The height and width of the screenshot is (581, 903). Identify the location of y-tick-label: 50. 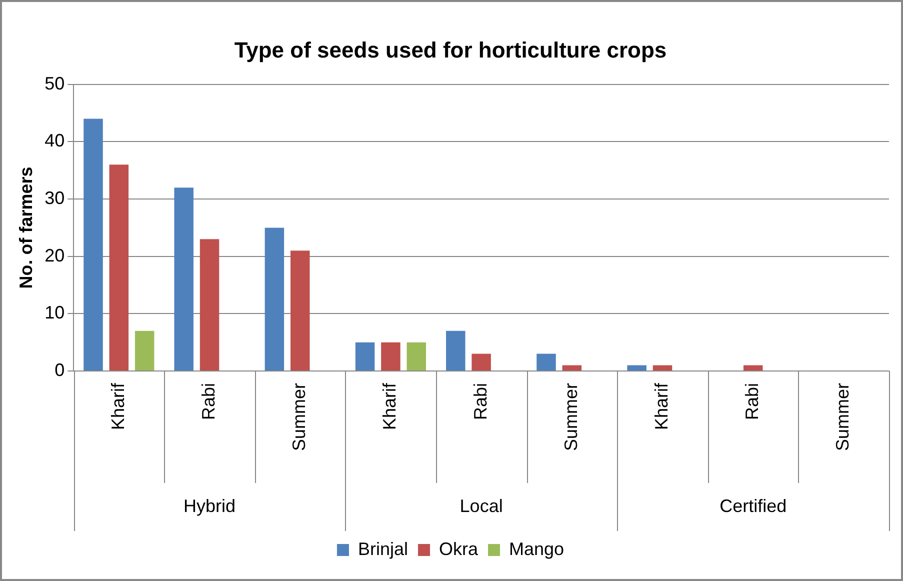
(54, 83).